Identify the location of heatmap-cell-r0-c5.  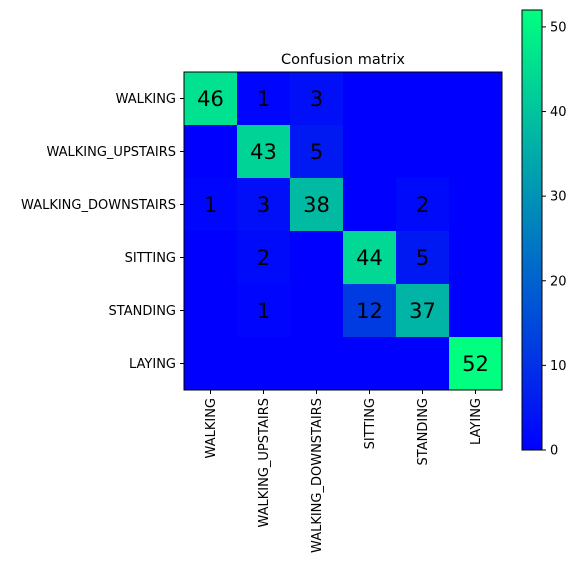
(476, 99).